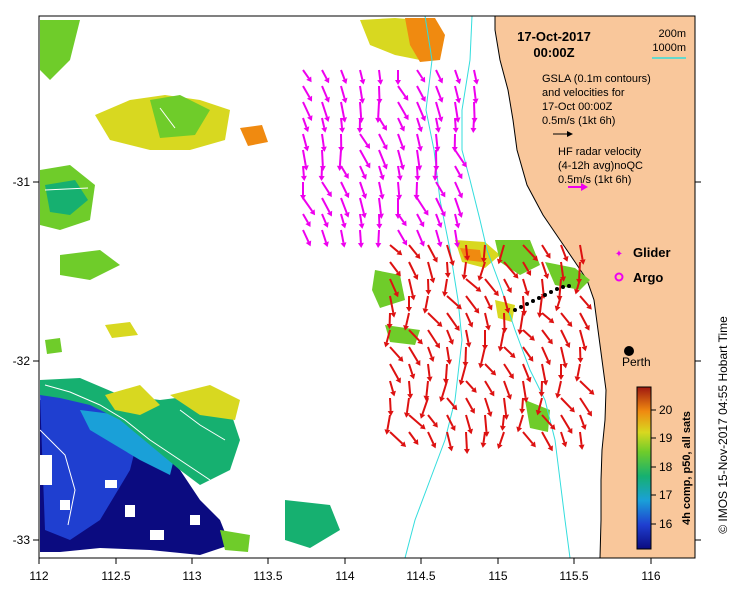  What do you see at coordinates (723, 425) in the screenshot?
I see `imos-credit: © IMOS 15-Nov-2017 04:55 Hobart Time` at bounding box center [723, 425].